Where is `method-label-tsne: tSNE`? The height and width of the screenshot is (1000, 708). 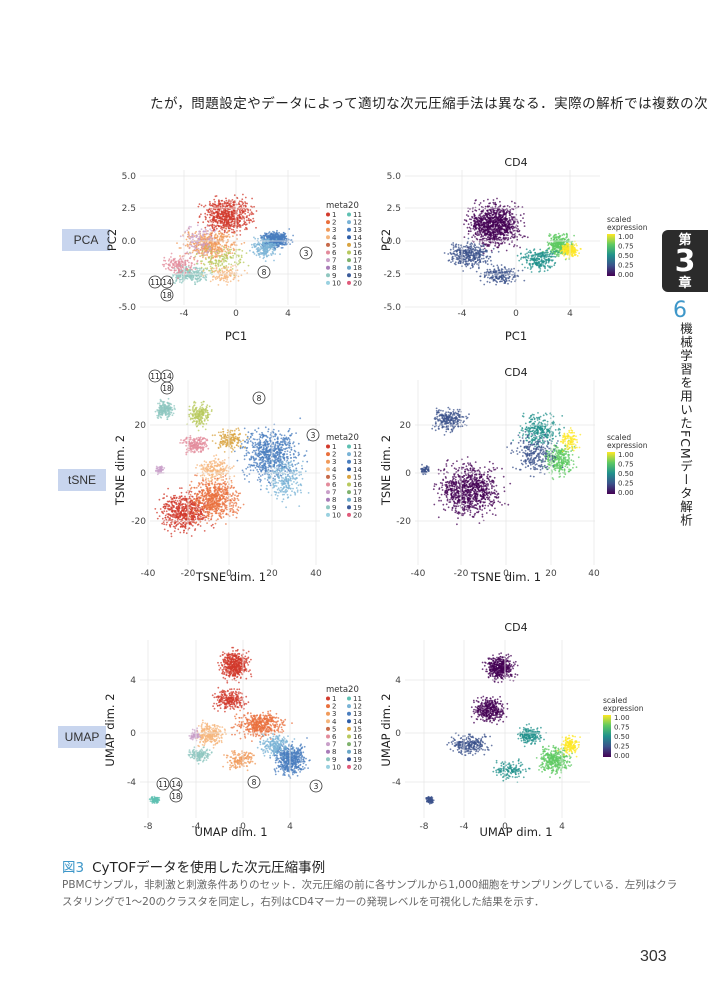 method-label-tsne: tSNE is located at coordinates (82, 480).